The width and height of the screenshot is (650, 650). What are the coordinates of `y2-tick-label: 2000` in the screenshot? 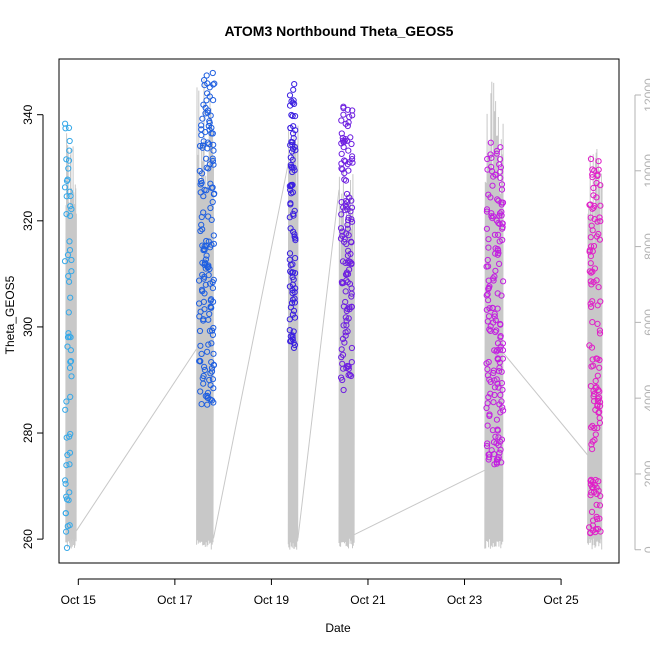 It's located at (646, 473).